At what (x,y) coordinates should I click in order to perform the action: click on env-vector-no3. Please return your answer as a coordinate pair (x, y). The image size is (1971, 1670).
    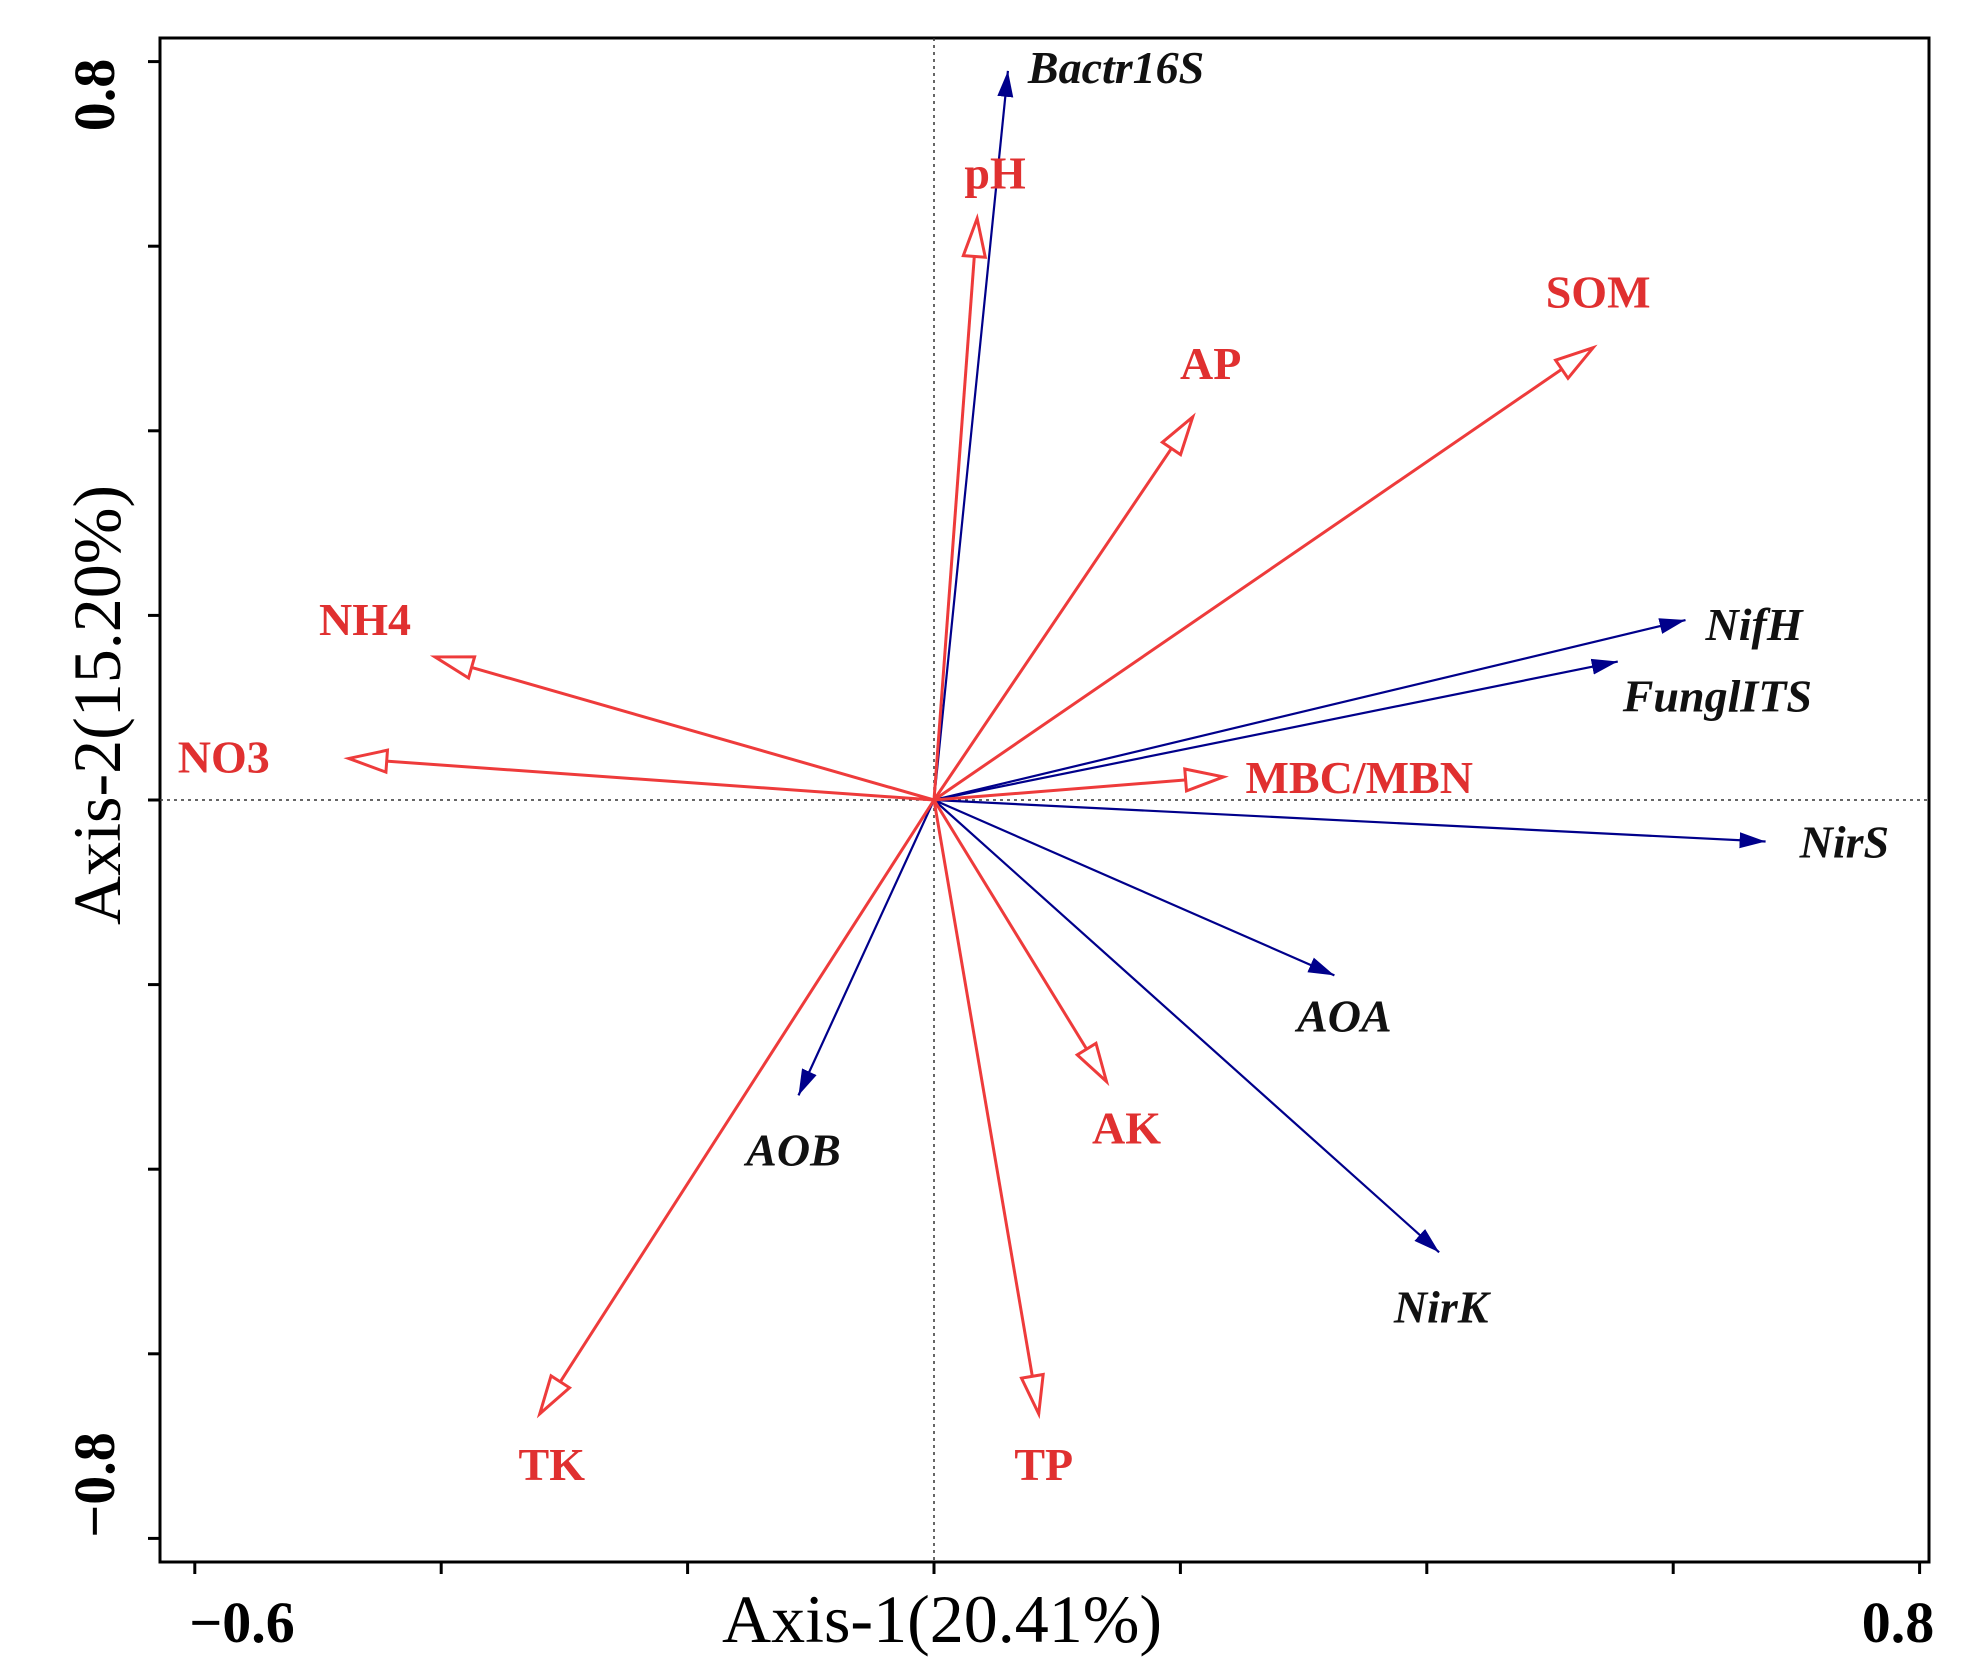
    Looking at the image, I should click on (639, 775).